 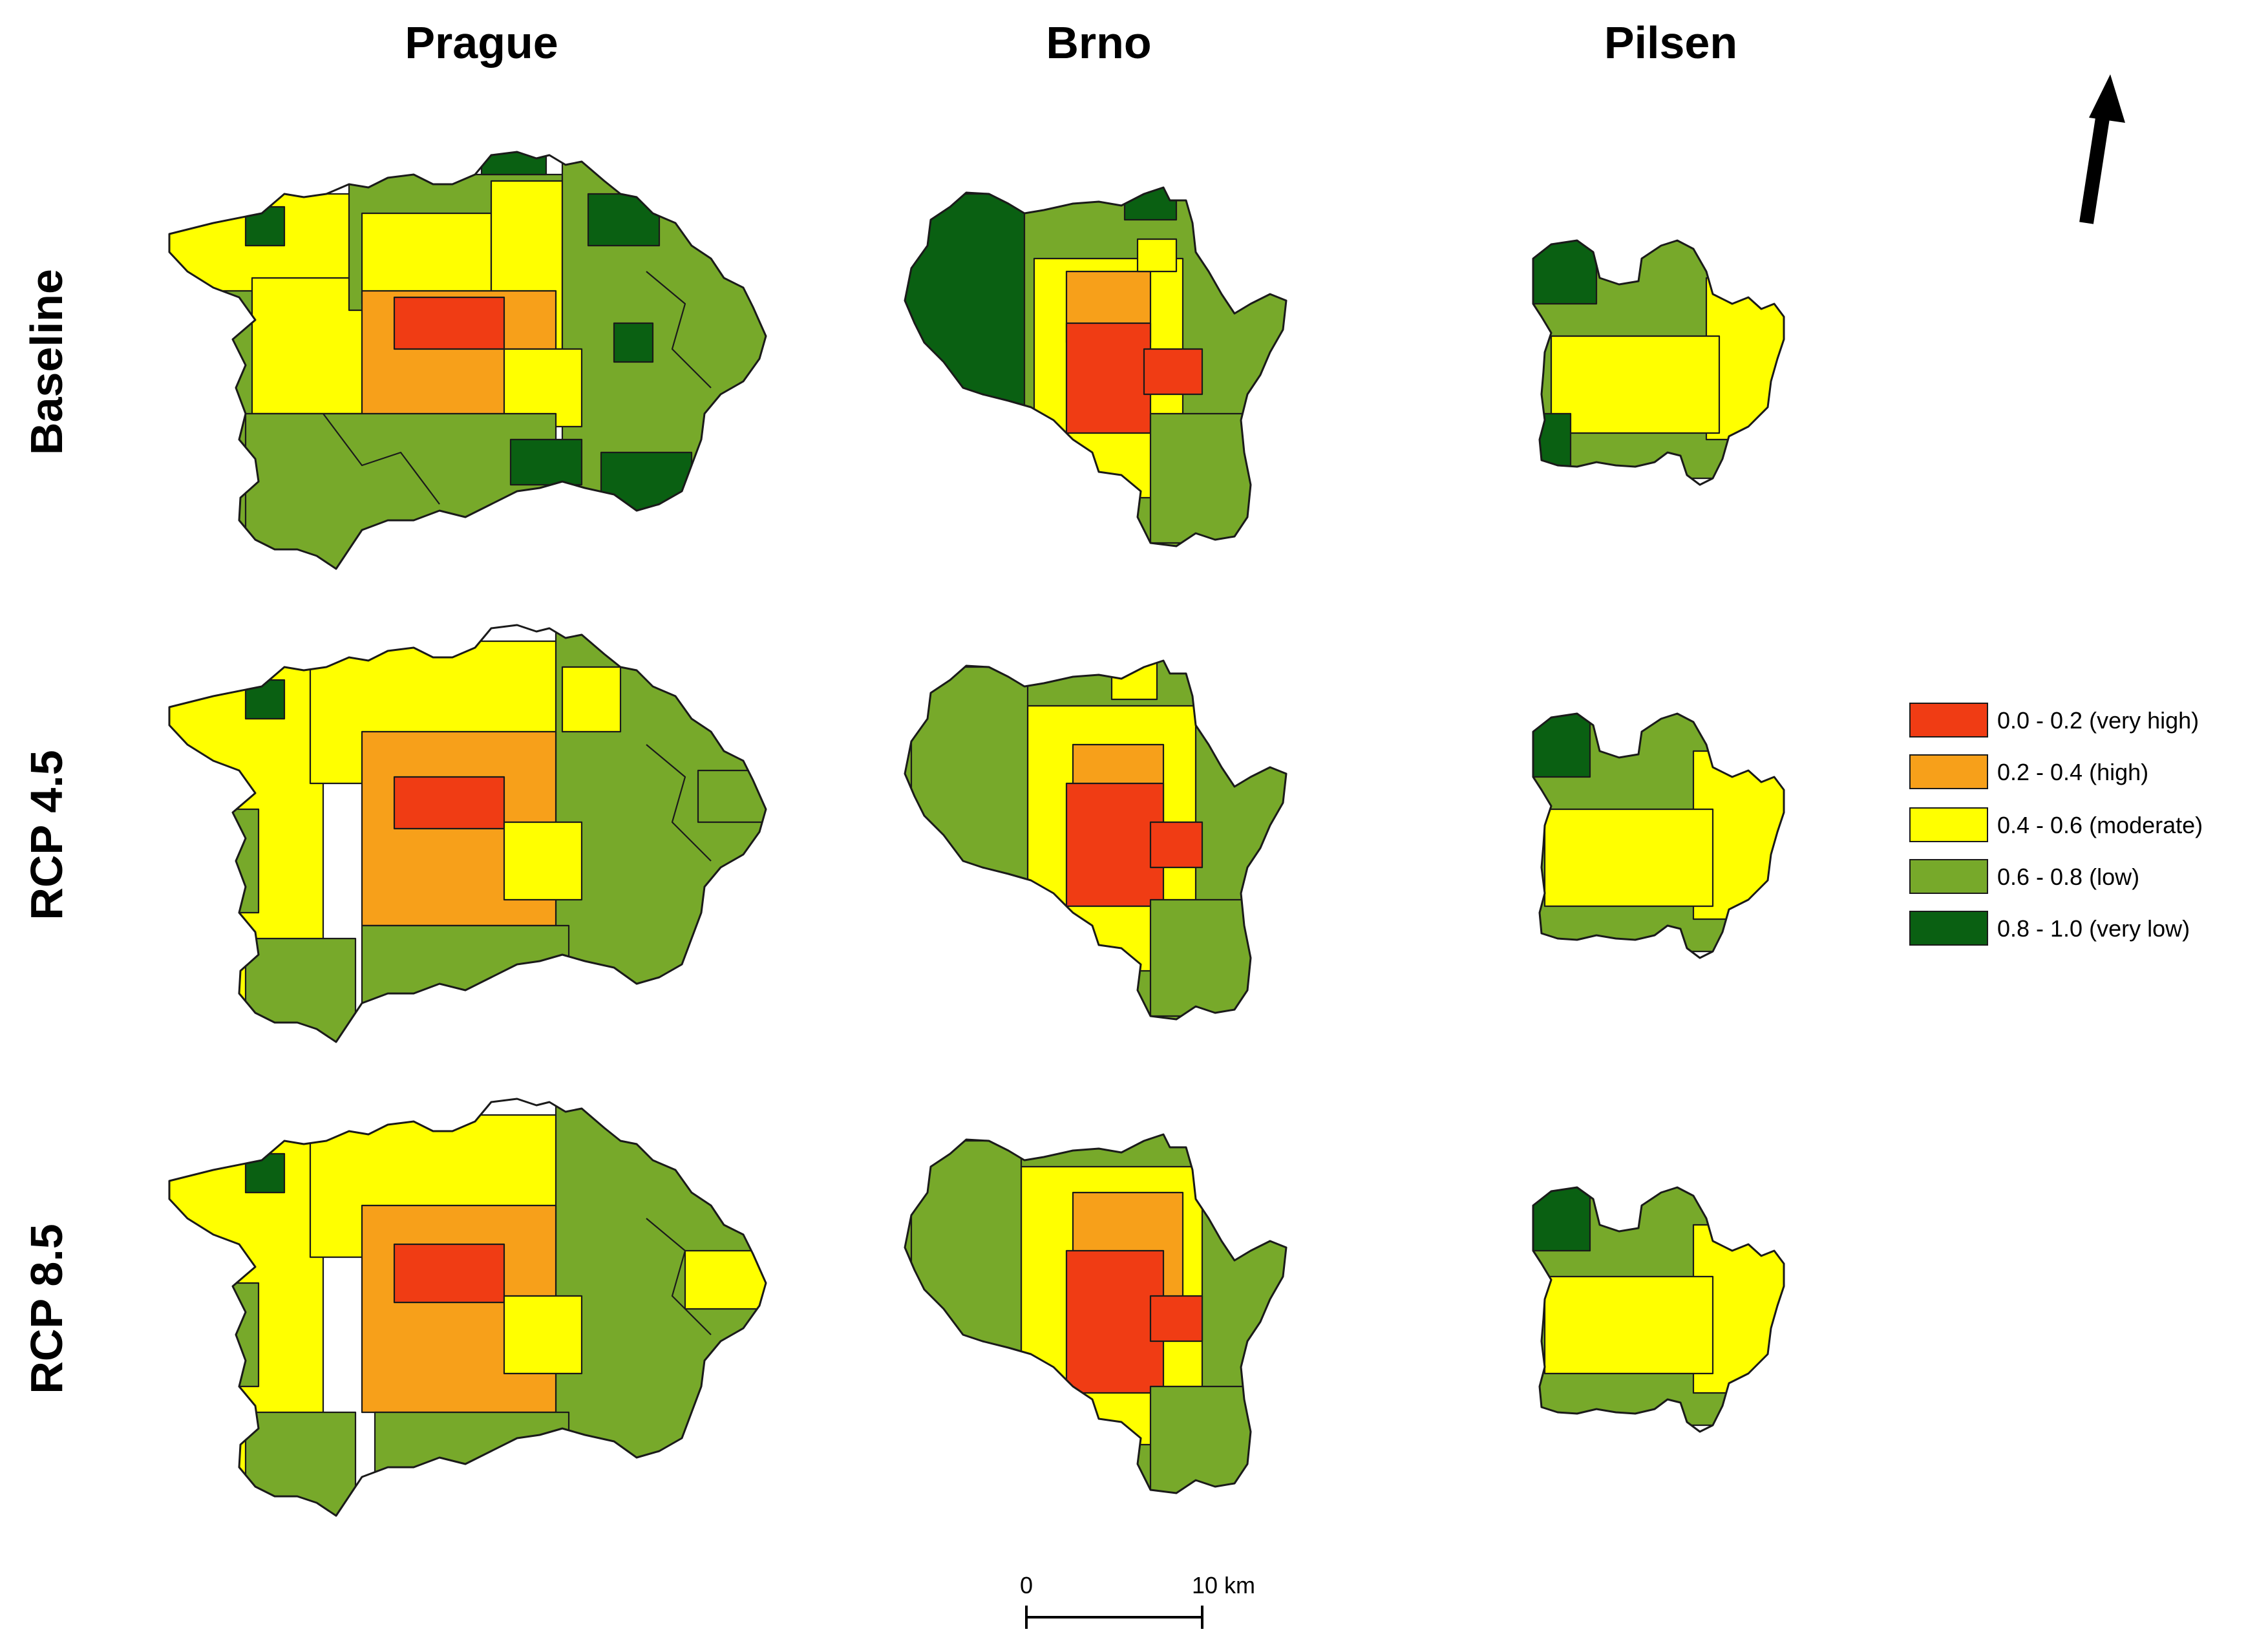 What do you see at coordinates (1102, 841) in the screenshot?
I see `map-brno-rcp45` at bounding box center [1102, 841].